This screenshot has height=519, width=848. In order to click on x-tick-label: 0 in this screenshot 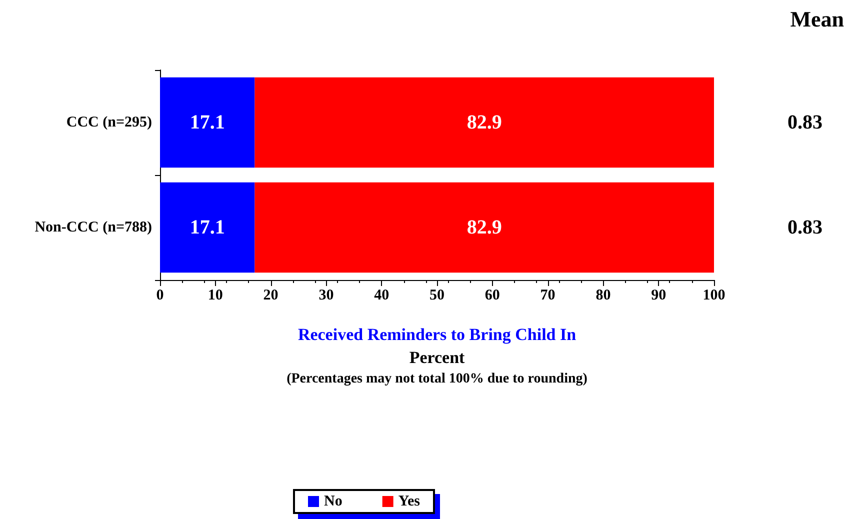, I will do `click(160, 296)`.